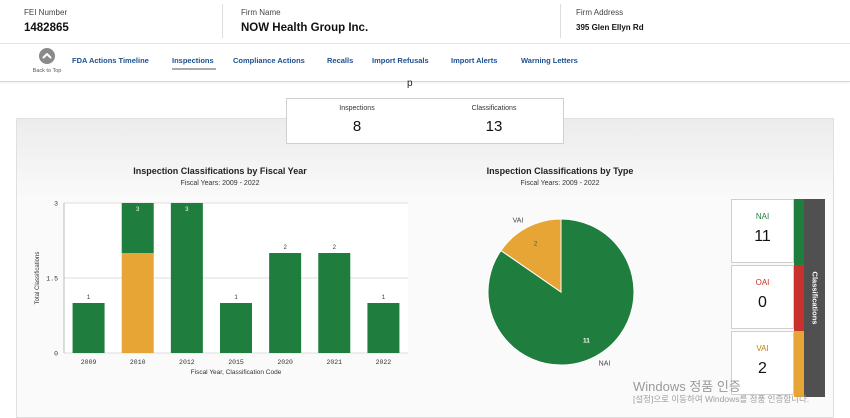  I want to click on y-tick-label: 1.5, so click(52, 279).